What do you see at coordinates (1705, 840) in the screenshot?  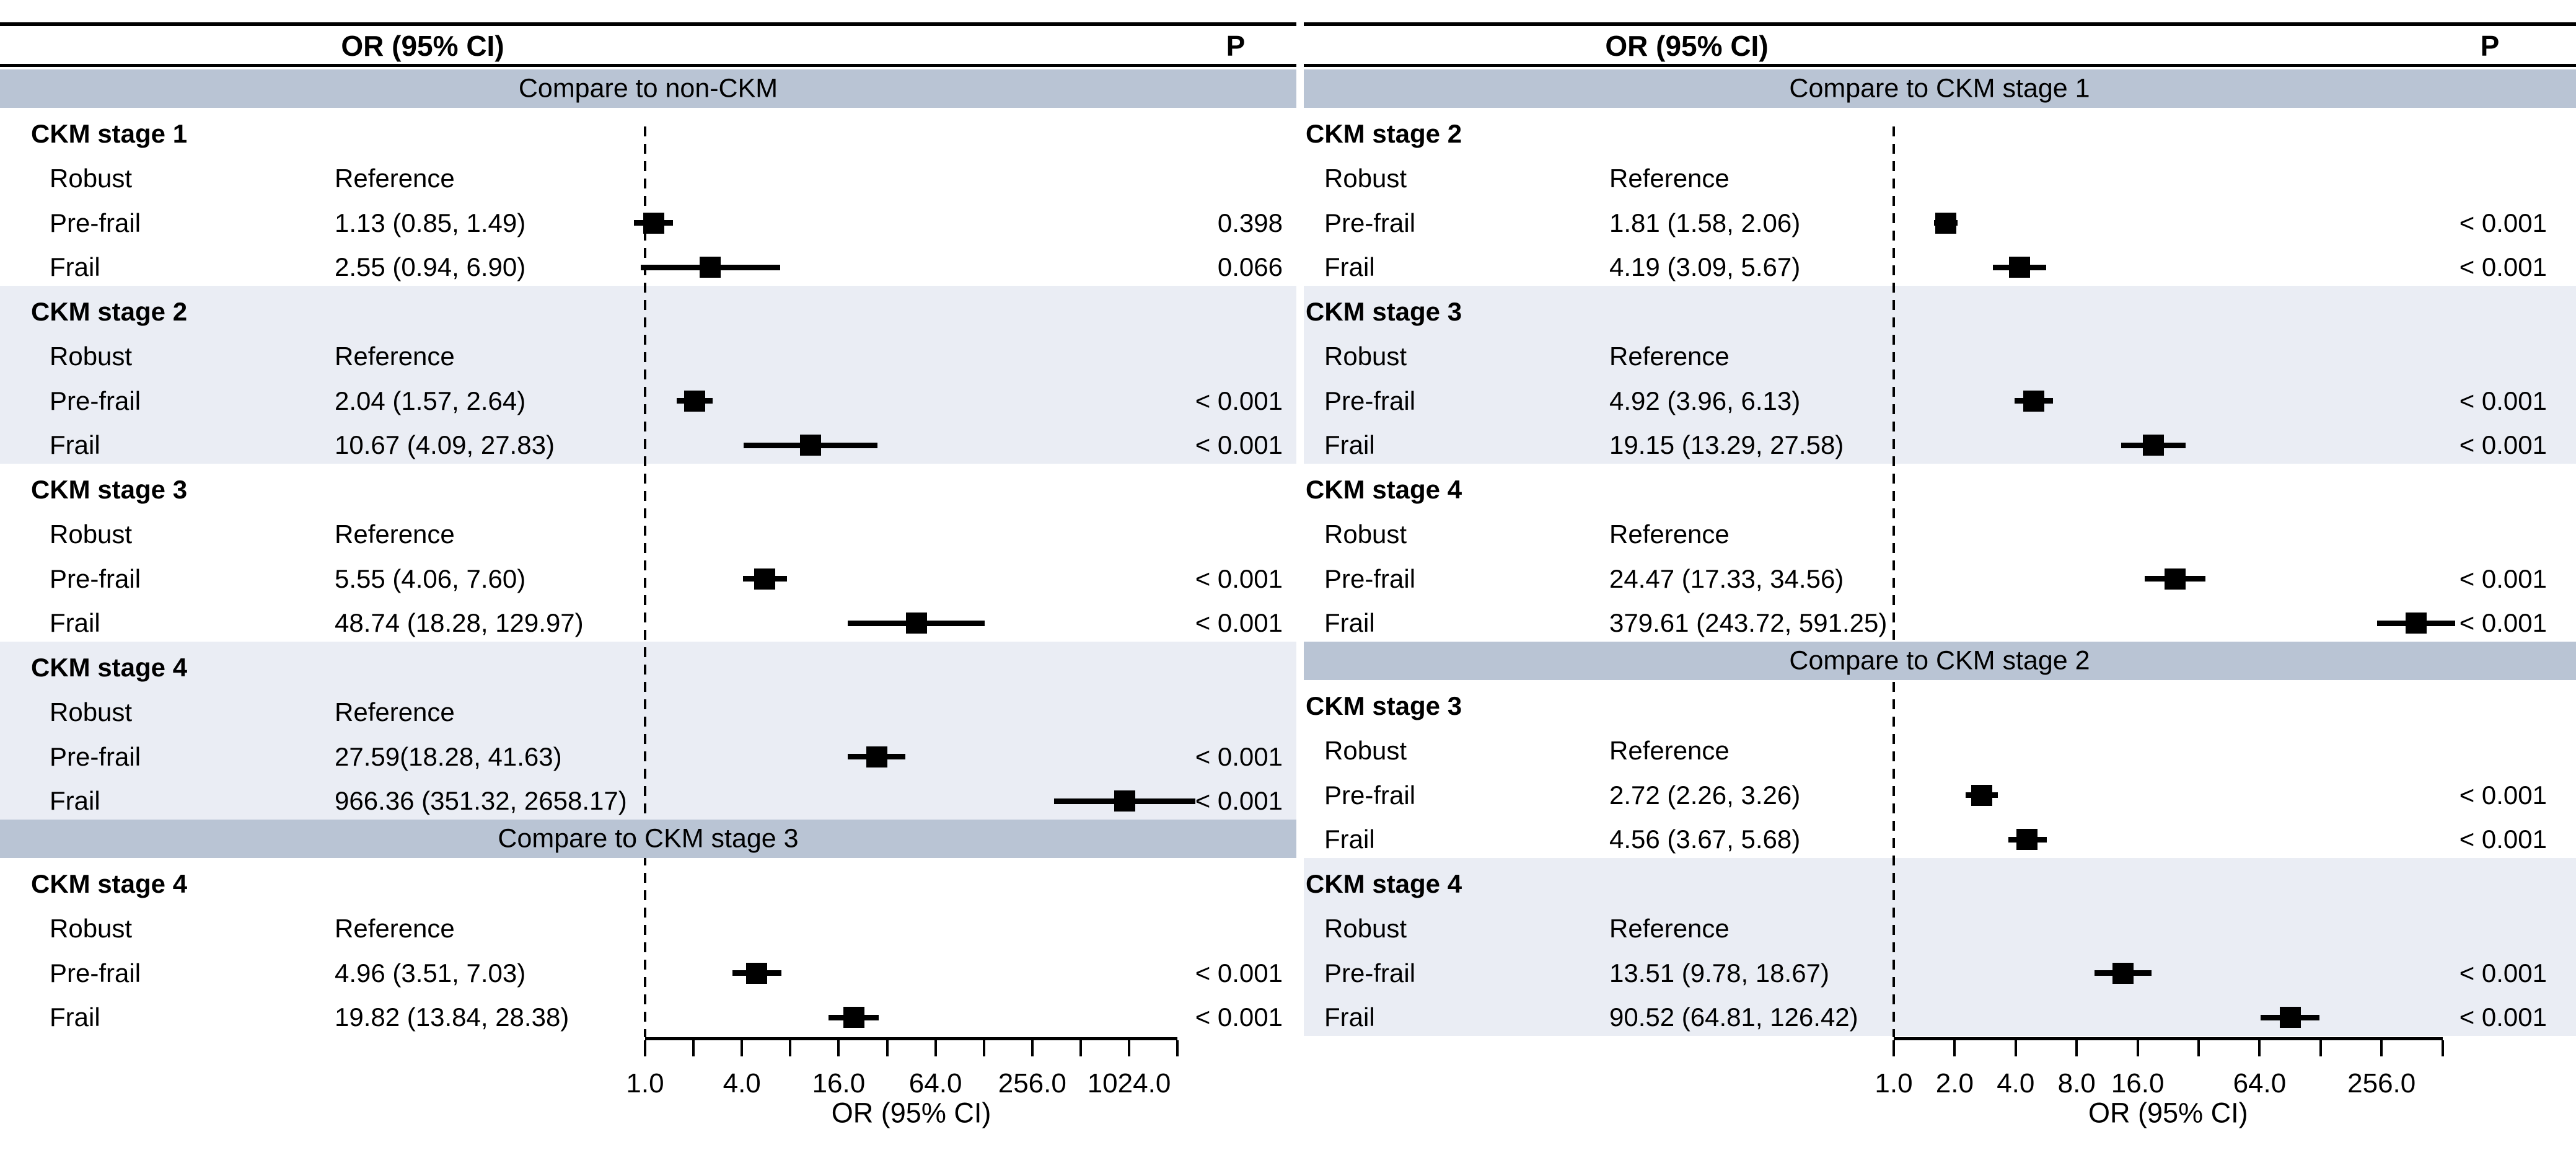 I see `or-value: 4.56 (3.67, 5.68)` at bounding box center [1705, 840].